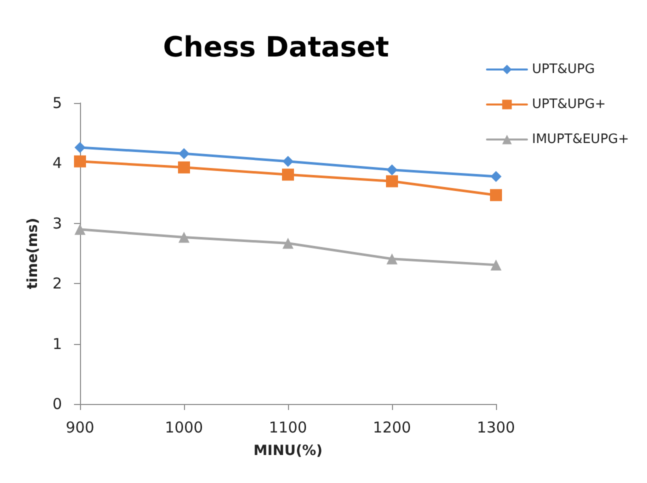 The height and width of the screenshot is (483, 647). I want to click on x-axis-title: MINU(%), so click(288, 451).